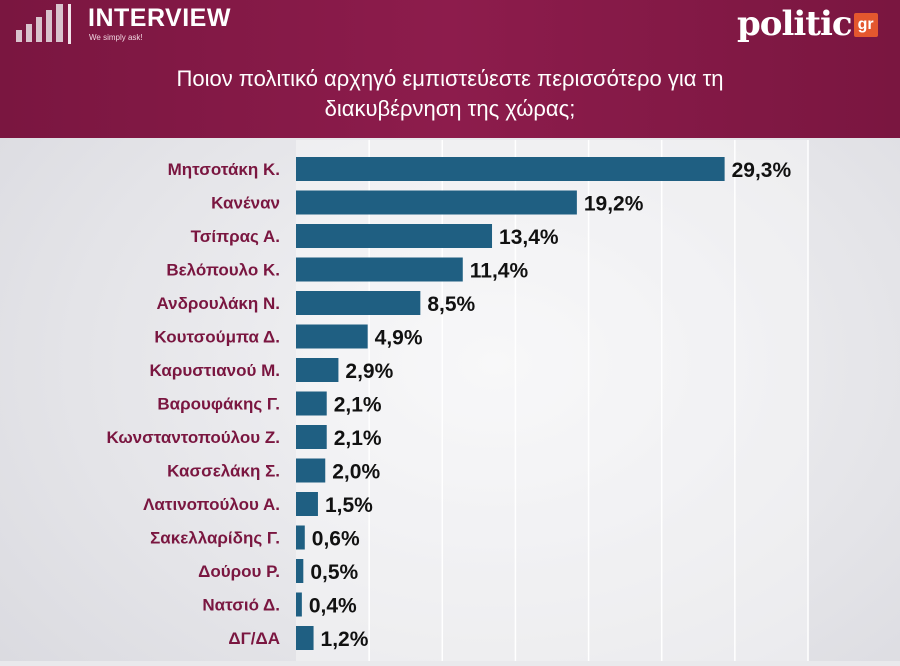 Image resolution: width=900 pixels, height=666 pixels. I want to click on category-label: Νατσιό Δ., so click(241, 605).